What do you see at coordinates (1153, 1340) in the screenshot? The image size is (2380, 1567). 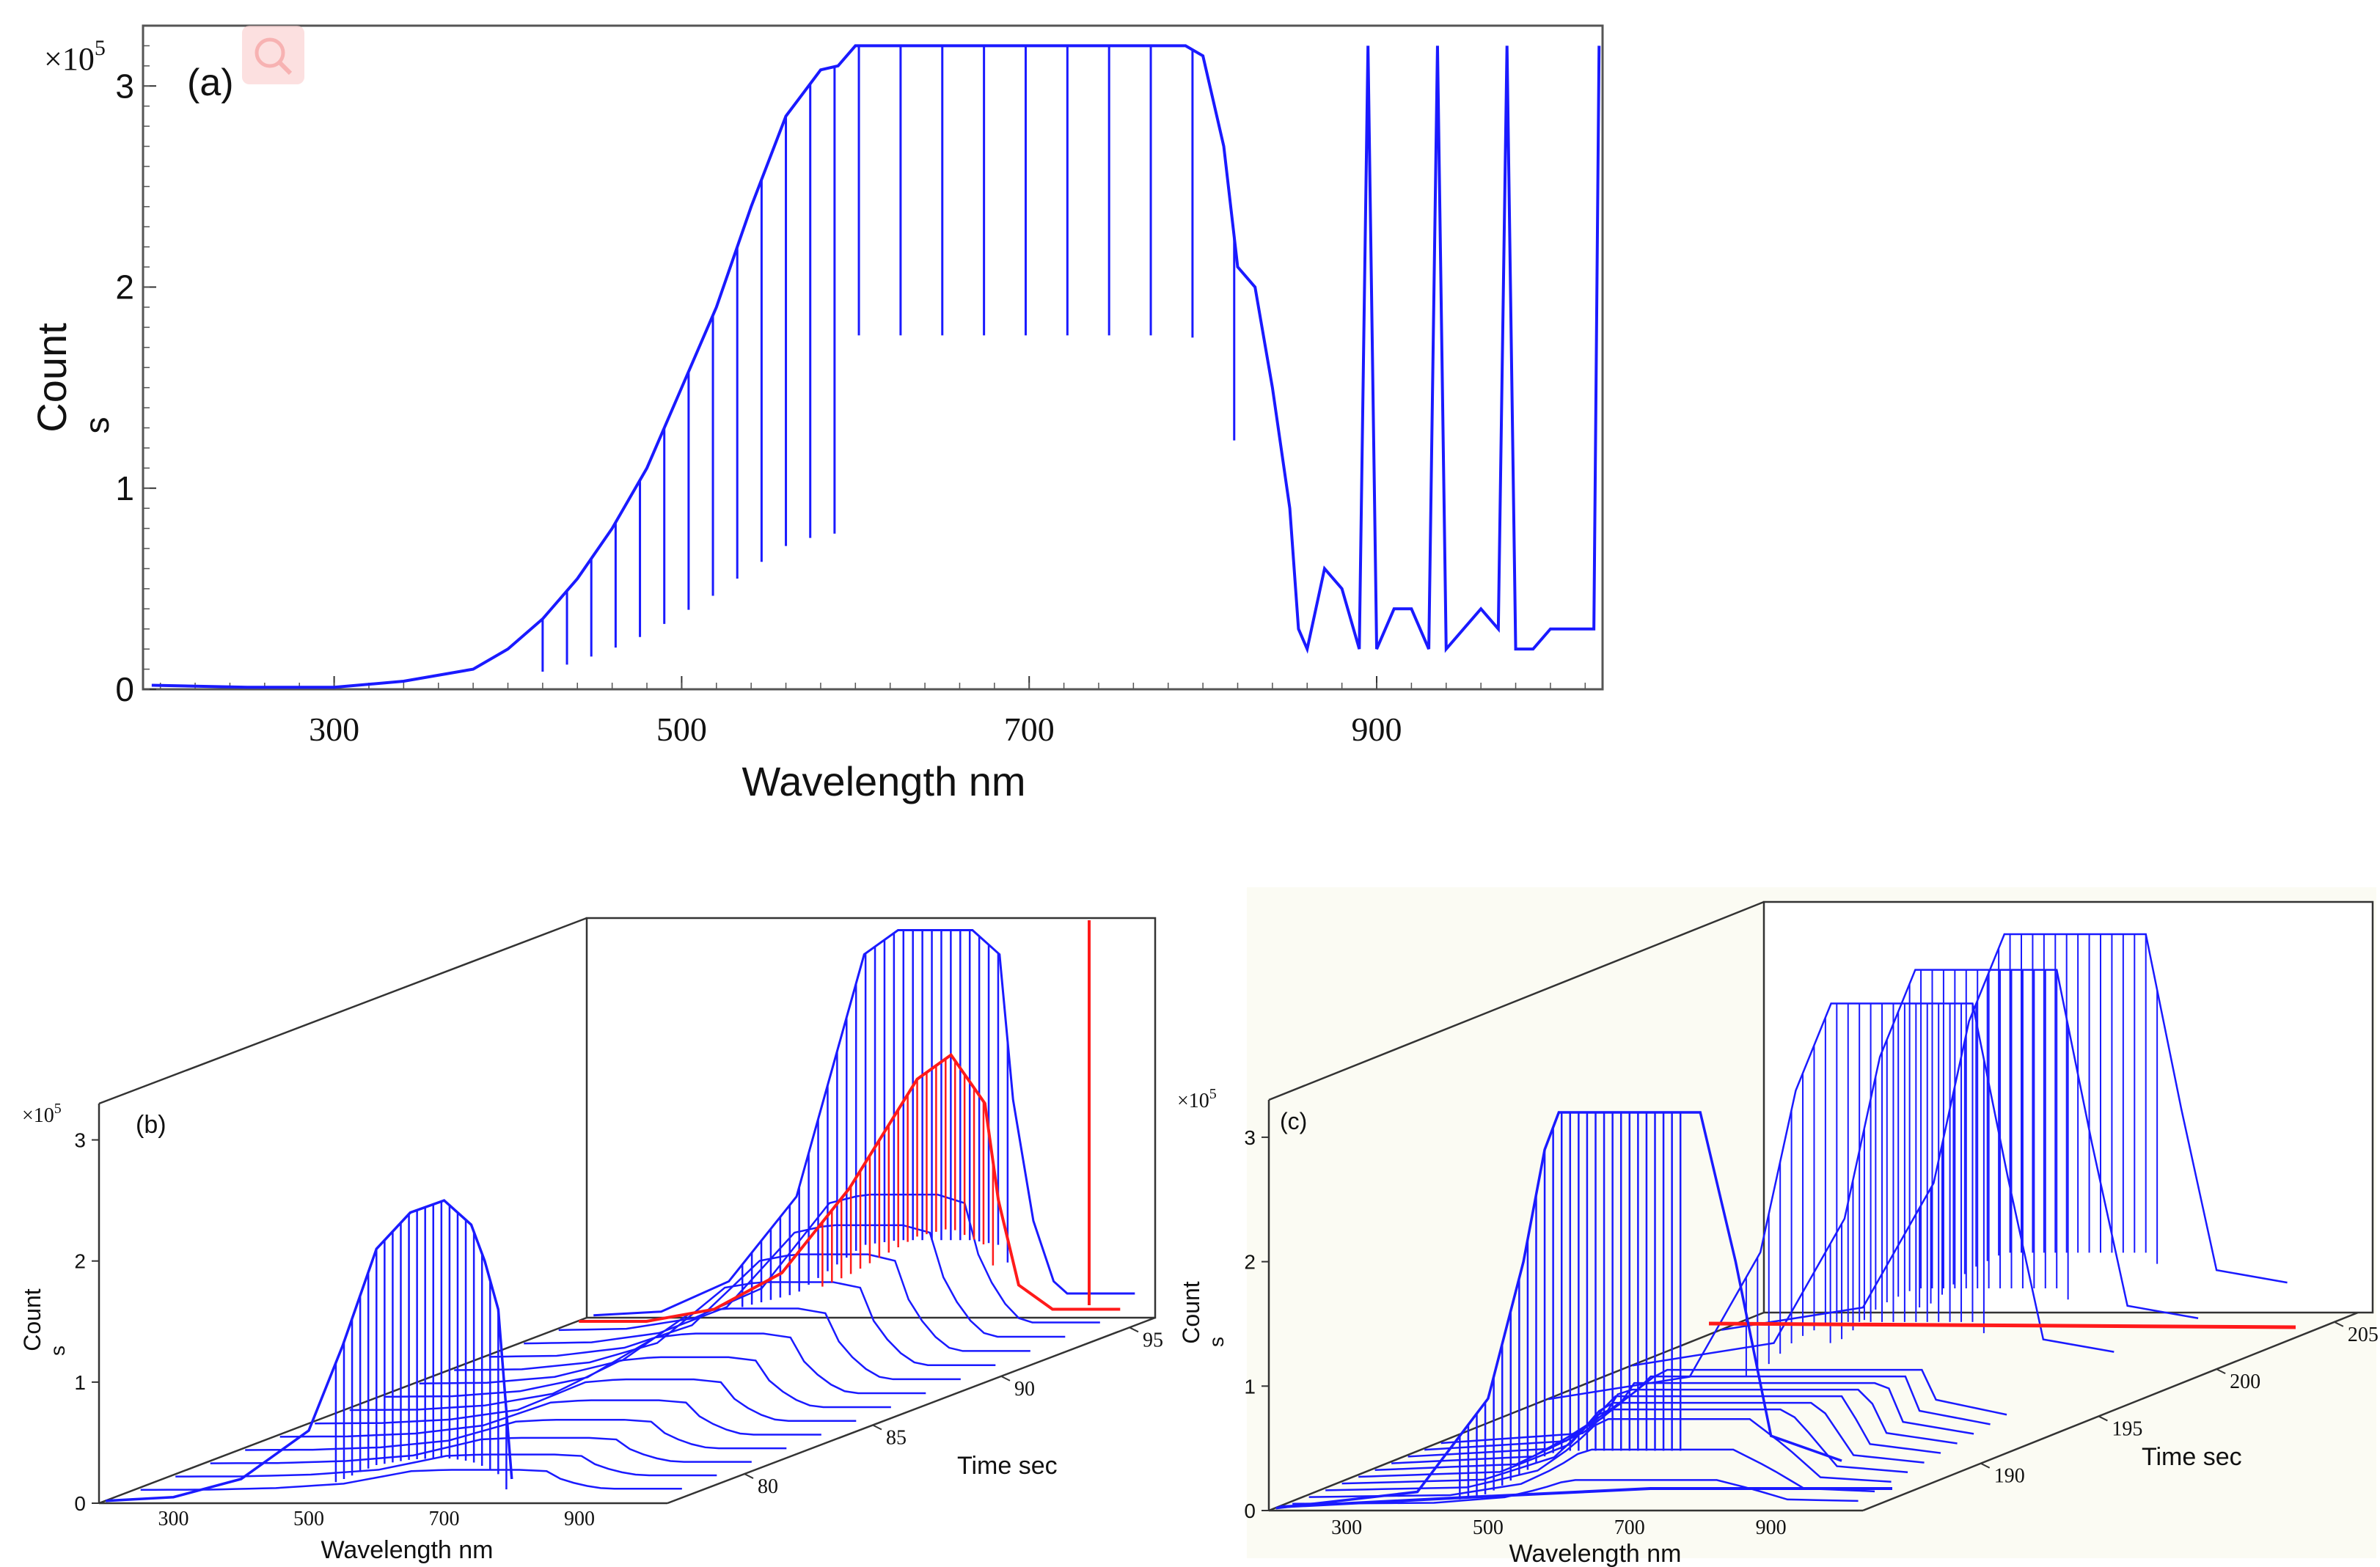 I see `z-tick-label: 95` at bounding box center [1153, 1340].